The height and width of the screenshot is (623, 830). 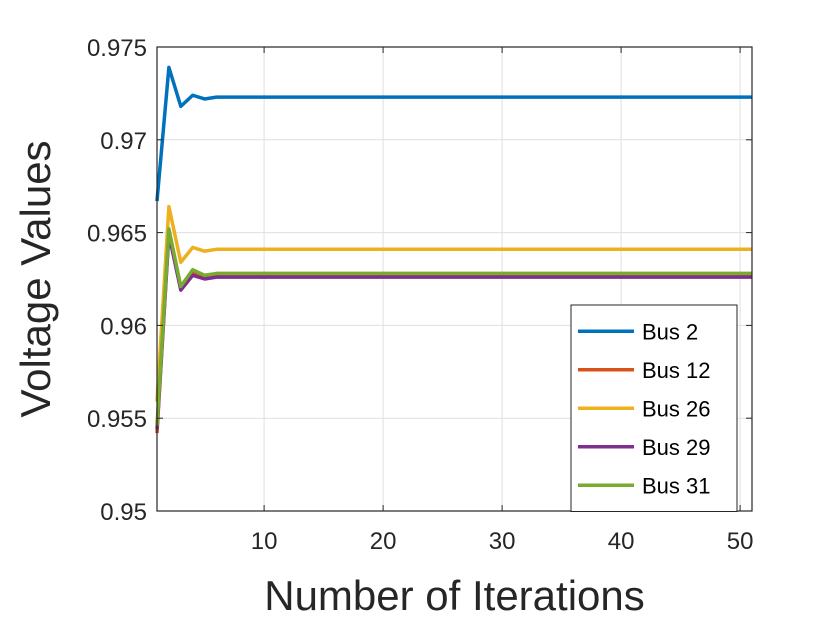 I want to click on legend-label: Bus 2, so click(x=670, y=331).